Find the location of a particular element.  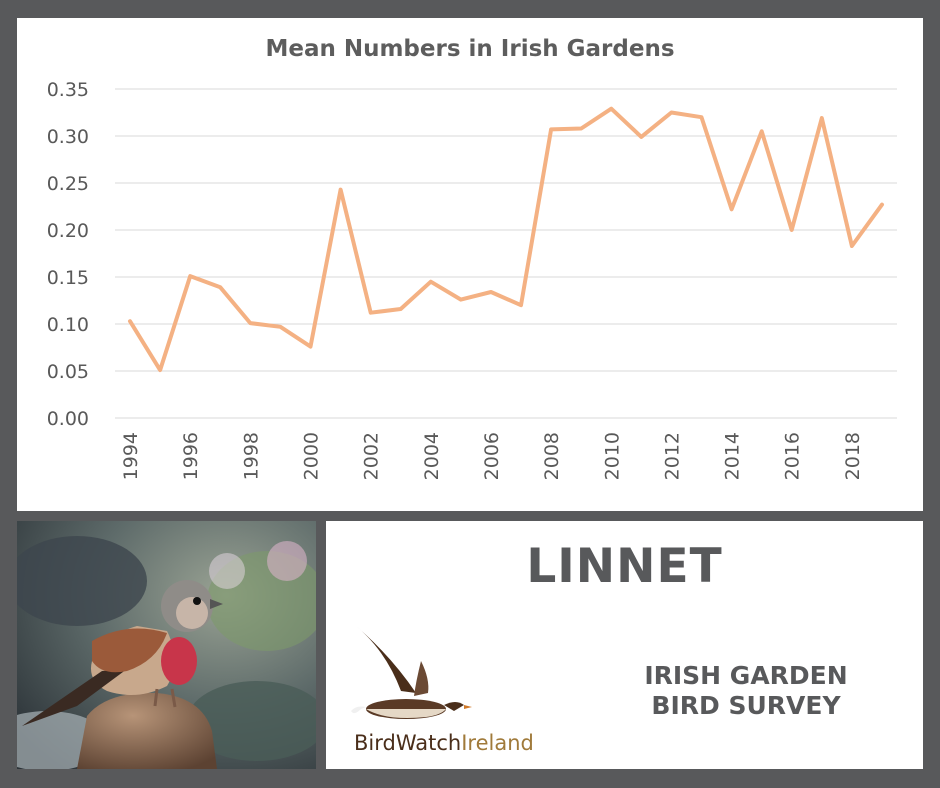

y-tick-label: 0.30 is located at coordinates (68, 137).